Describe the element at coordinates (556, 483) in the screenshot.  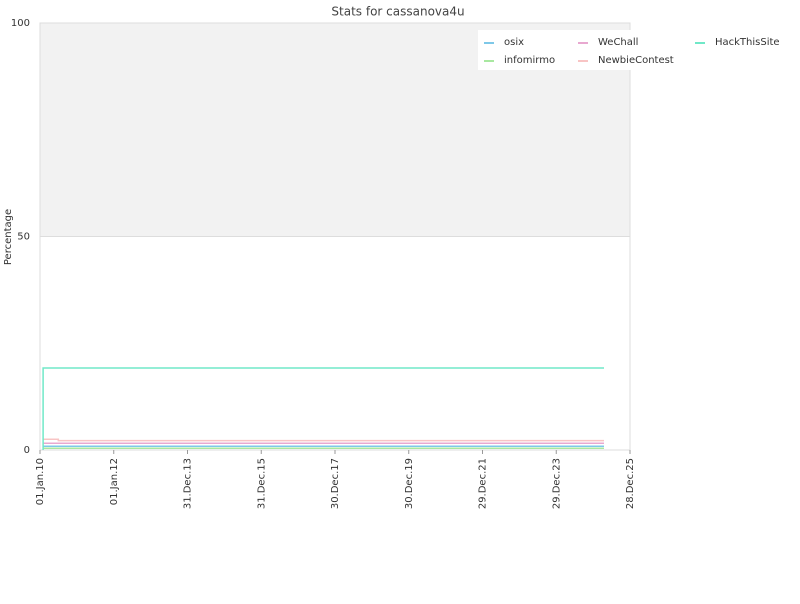
I see `x-tick-label: 29.Dec.23` at that location.